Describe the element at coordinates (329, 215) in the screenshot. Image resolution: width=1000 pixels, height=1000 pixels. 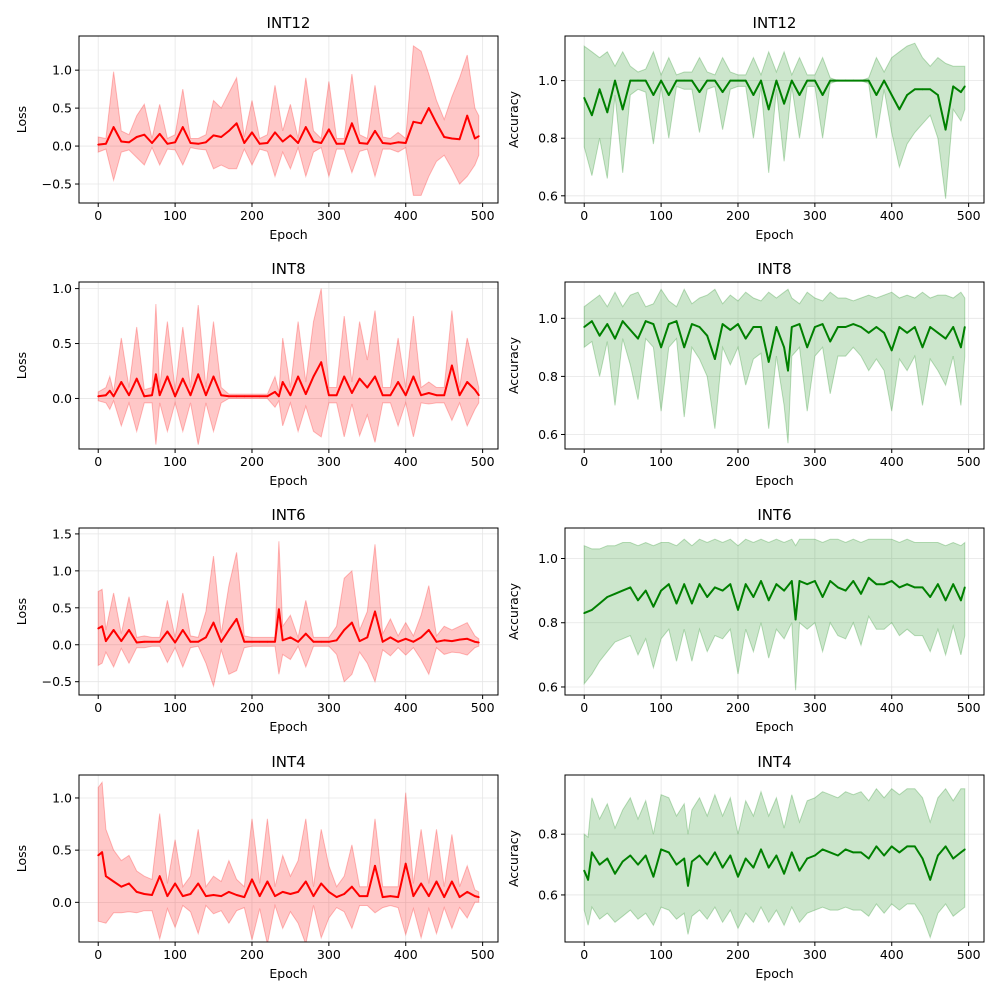
I see `chart-int12-loss-xtick-label-3: 300` at that location.